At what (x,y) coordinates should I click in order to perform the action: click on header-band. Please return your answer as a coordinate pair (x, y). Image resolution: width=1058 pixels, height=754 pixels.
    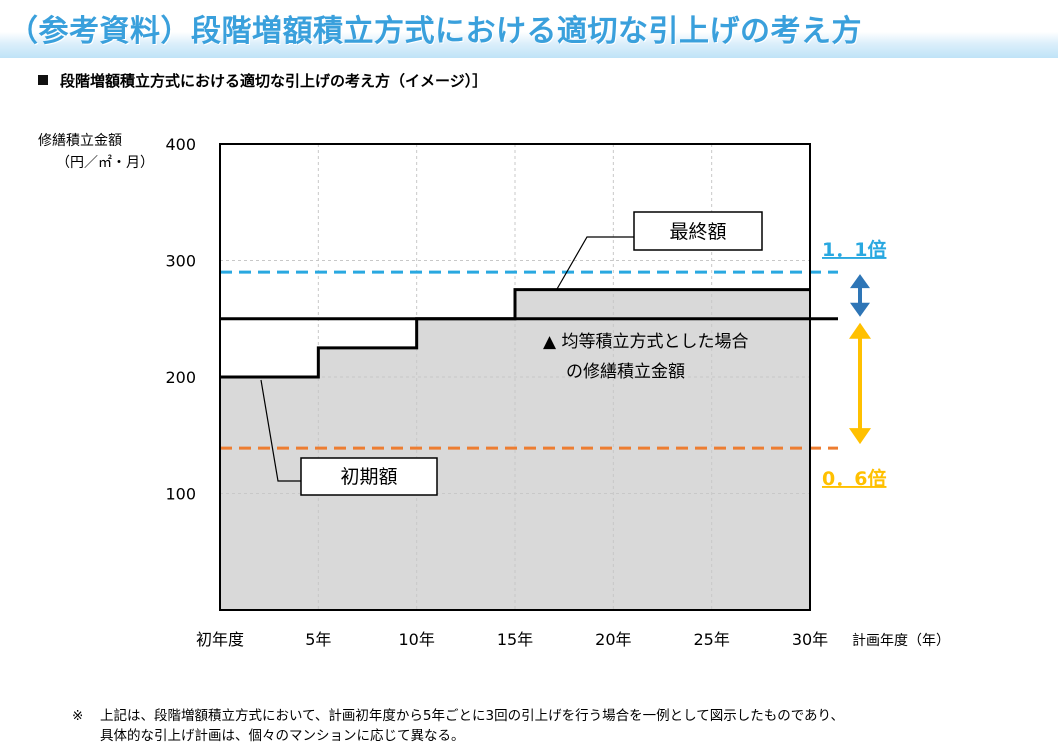
    Looking at the image, I should click on (529, 29).